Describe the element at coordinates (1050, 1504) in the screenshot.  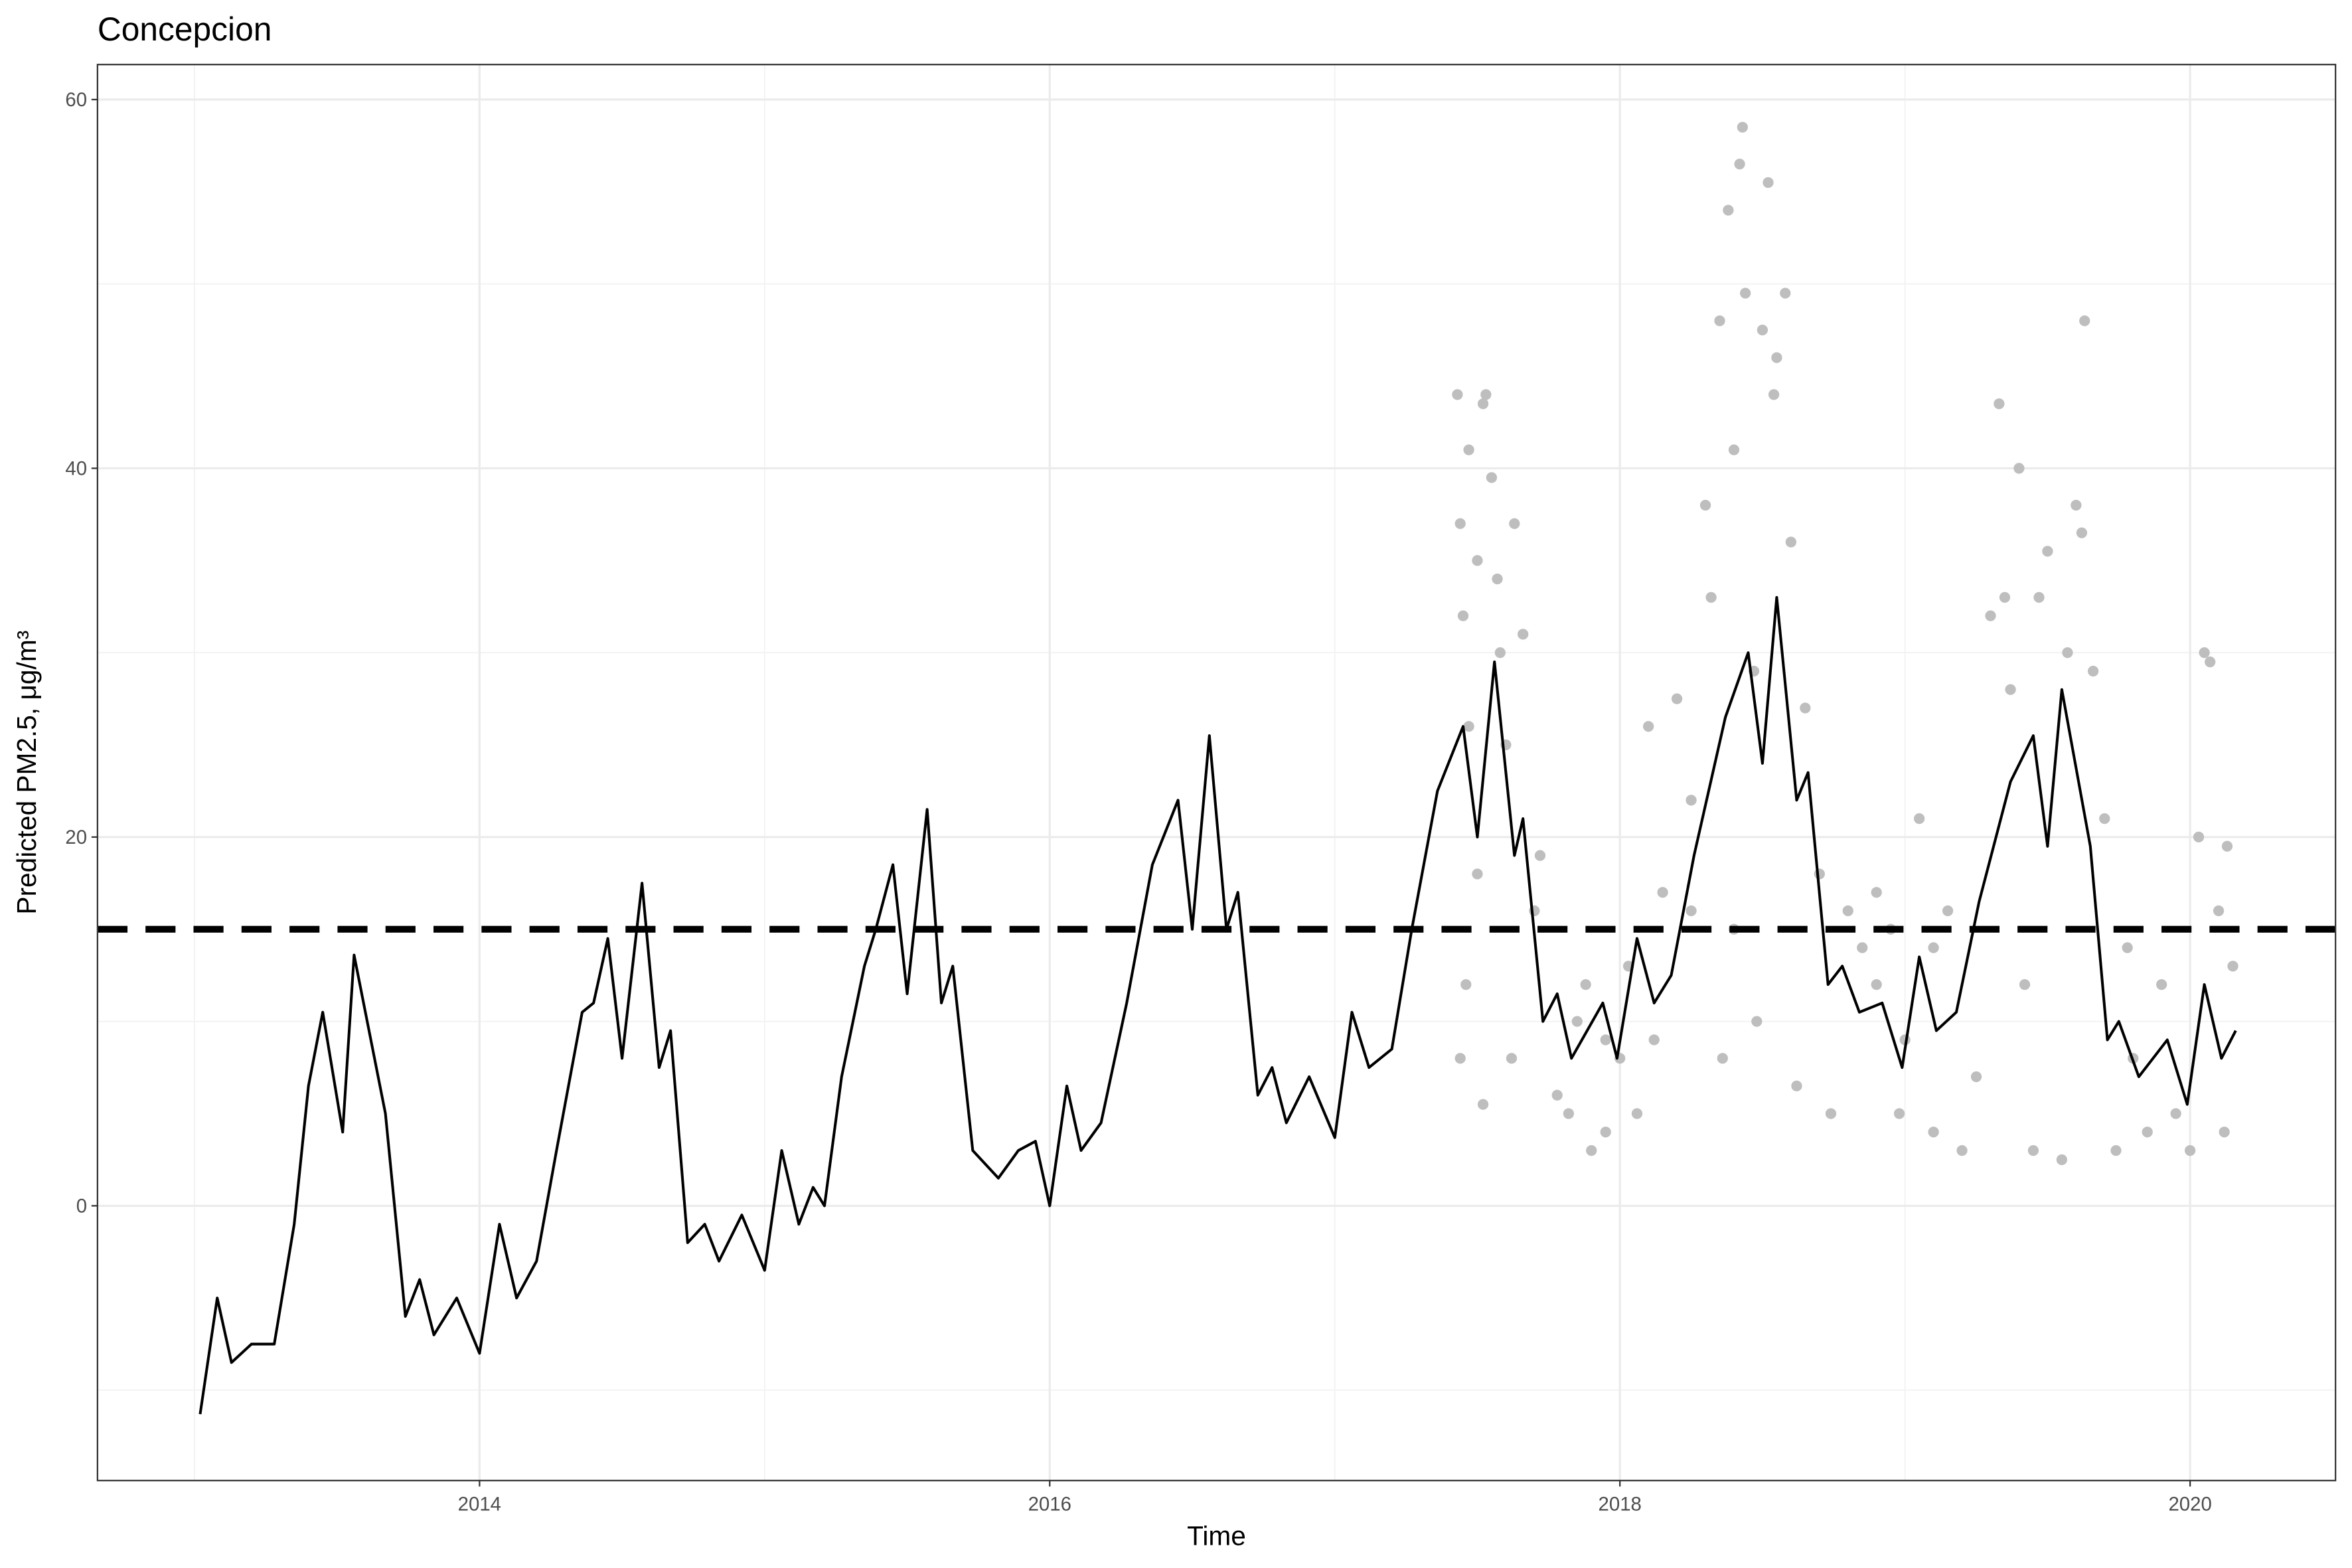
I see `x-tick-label: 2016` at that location.